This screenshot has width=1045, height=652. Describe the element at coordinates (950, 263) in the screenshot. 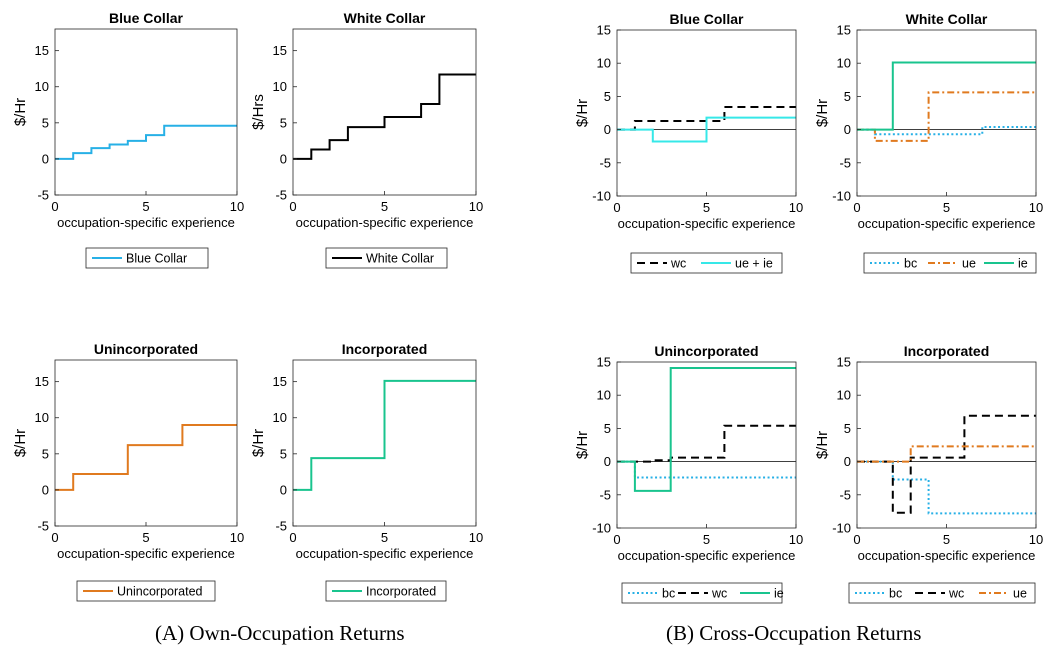

I see `legend: bc ue ie` at that location.